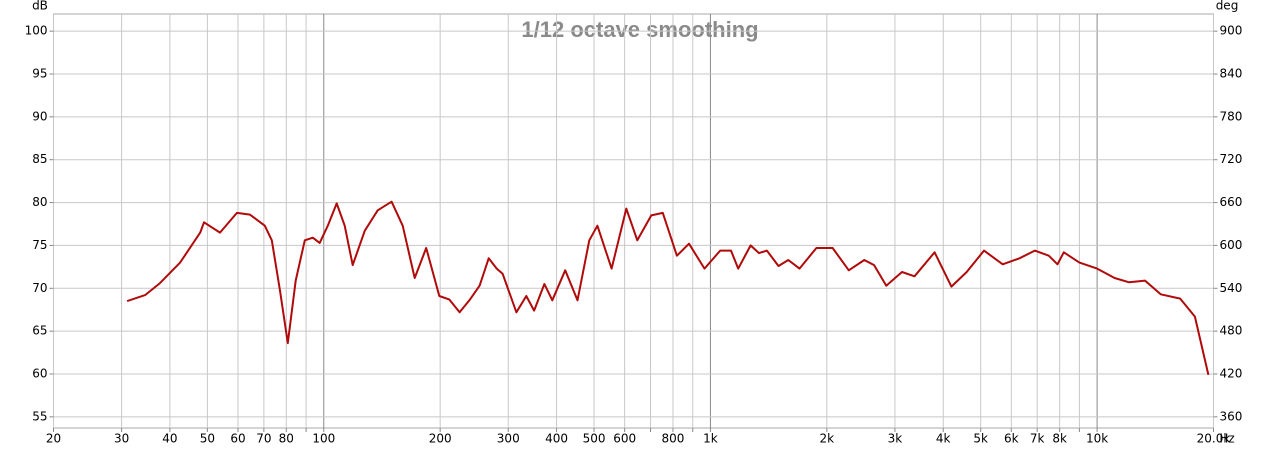 This screenshot has height=454, width=1280. What do you see at coordinates (980, 439) in the screenshot?
I see `x-tick-label: 5k` at bounding box center [980, 439].